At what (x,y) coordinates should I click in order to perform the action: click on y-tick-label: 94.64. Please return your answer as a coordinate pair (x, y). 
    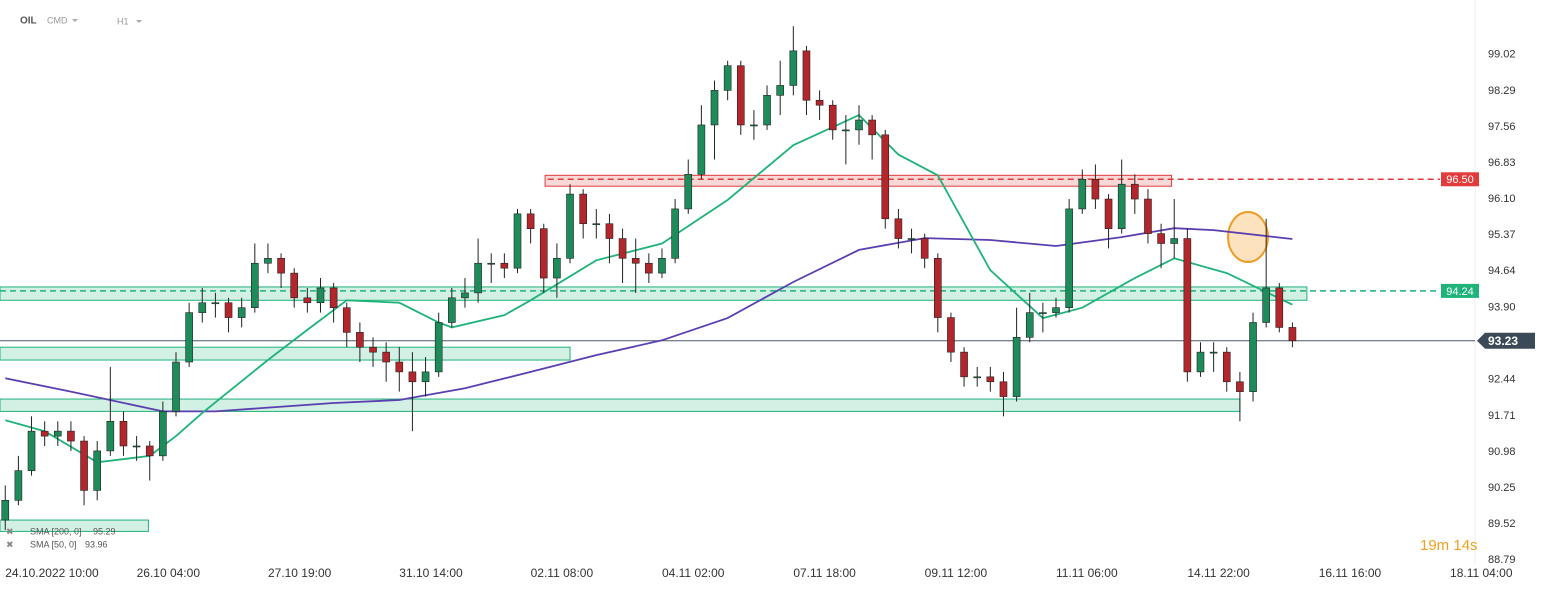
    Looking at the image, I should click on (1502, 271).